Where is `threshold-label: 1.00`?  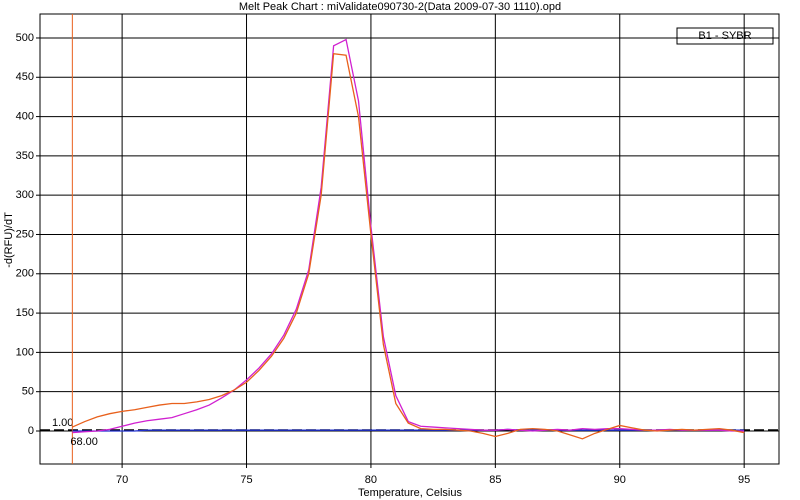
threshold-label: 1.00 is located at coordinates (62, 423).